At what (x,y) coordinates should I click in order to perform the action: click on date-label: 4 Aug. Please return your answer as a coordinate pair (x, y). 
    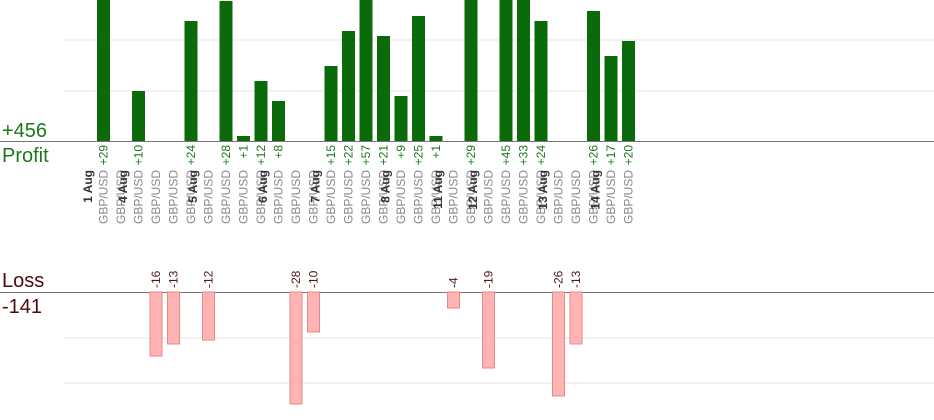
    Looking at the image, I should click on (123, 186).